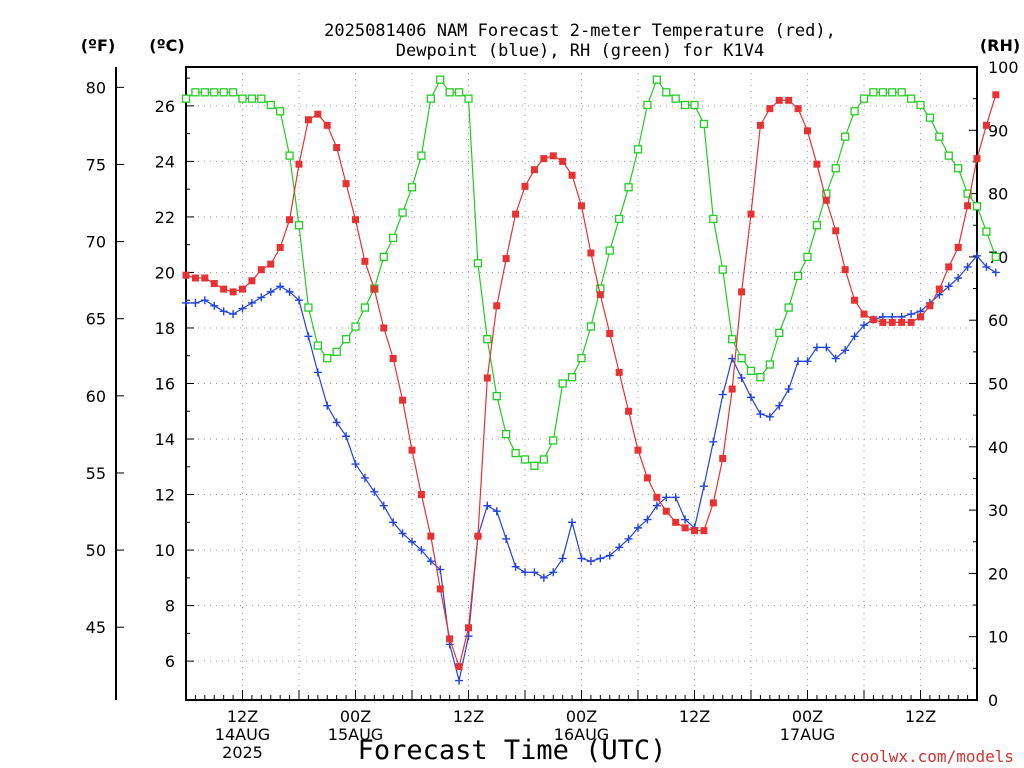 The width and height of the screenshot is (1024, 768). Describe the element at coordinates (998, 194) in the screenshot. I see `rh-tick-label: 80` at that location.